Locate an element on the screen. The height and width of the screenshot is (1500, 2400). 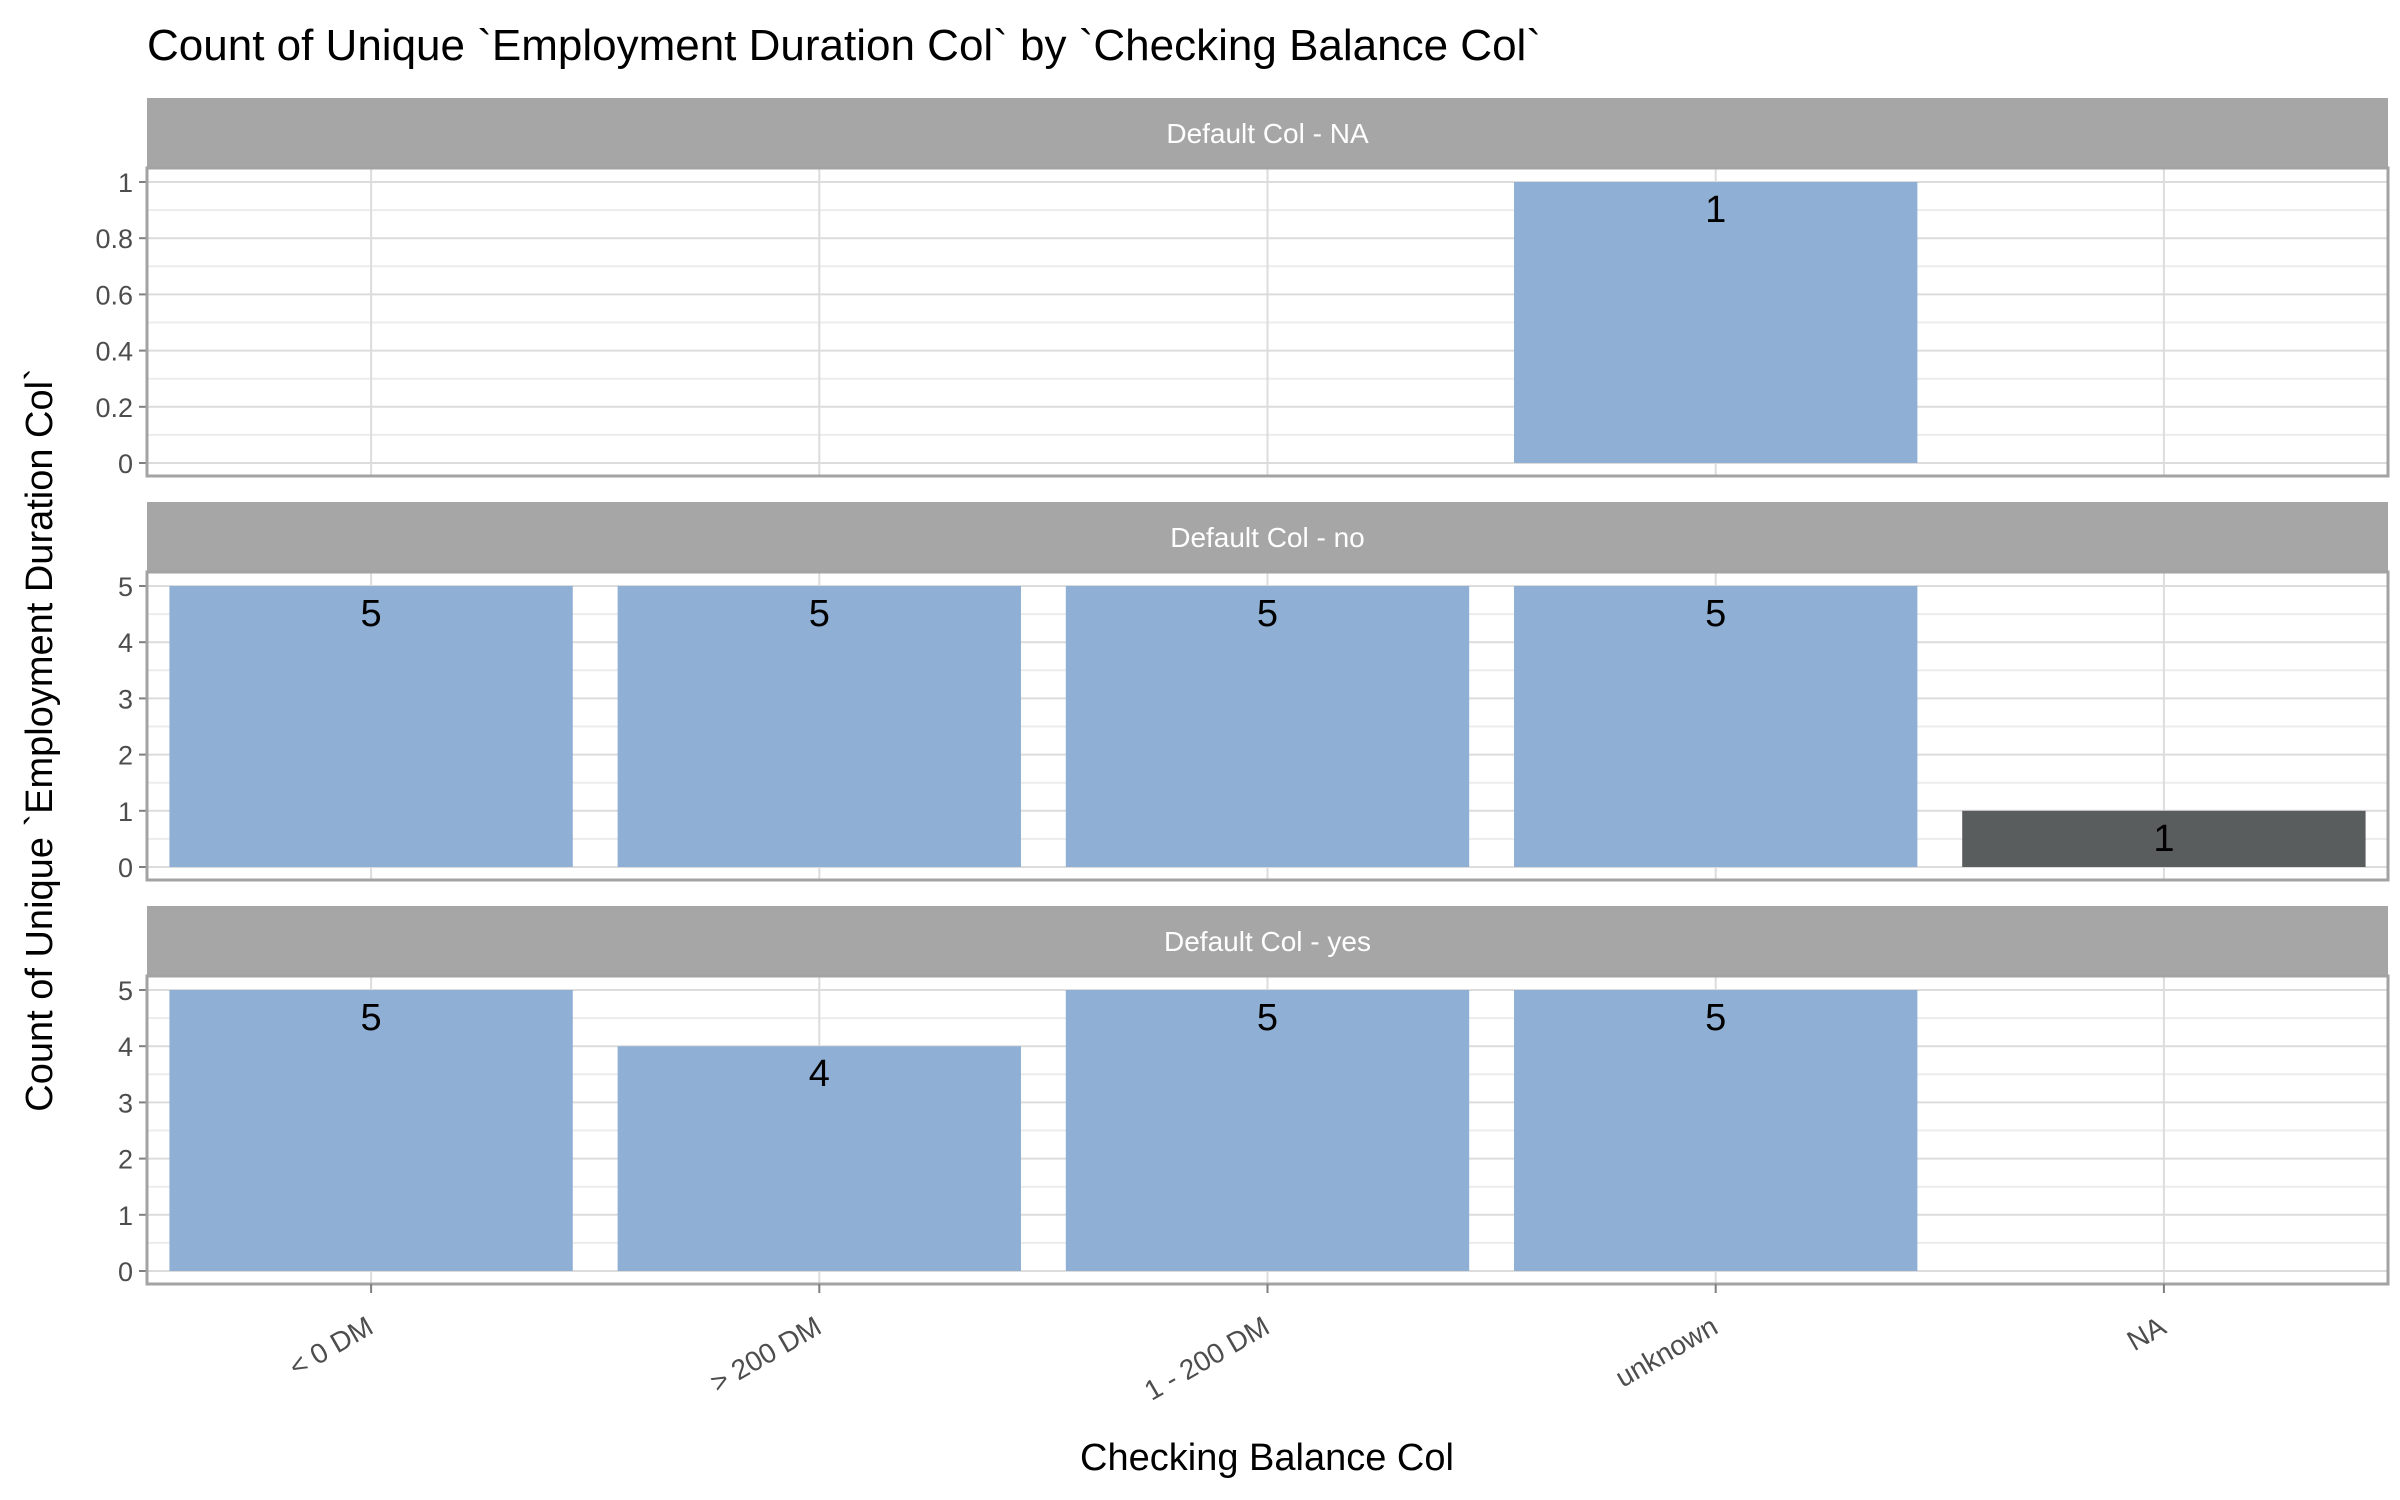
x-tick-label: < 0 DM is located at coordinates (331, 1346).